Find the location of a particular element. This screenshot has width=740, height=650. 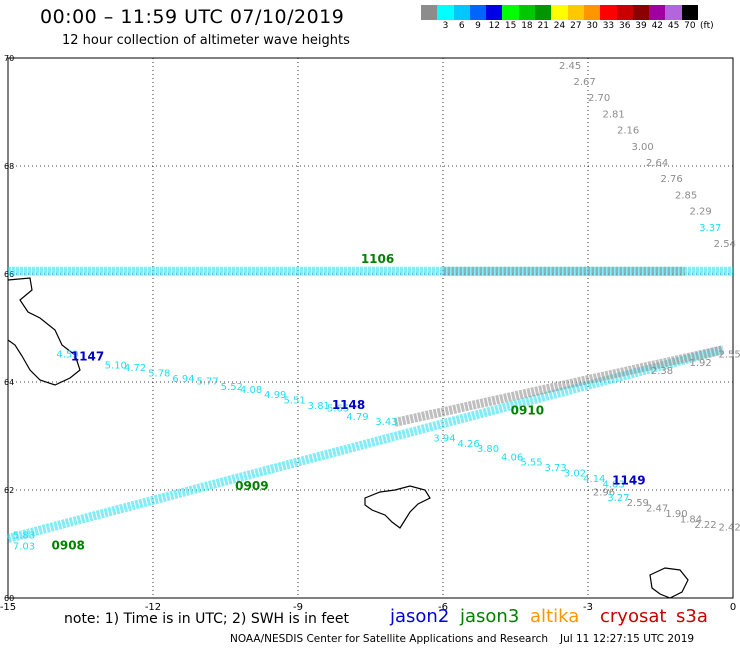

track-time-label: 1149 is located at coordinates (628, 481).